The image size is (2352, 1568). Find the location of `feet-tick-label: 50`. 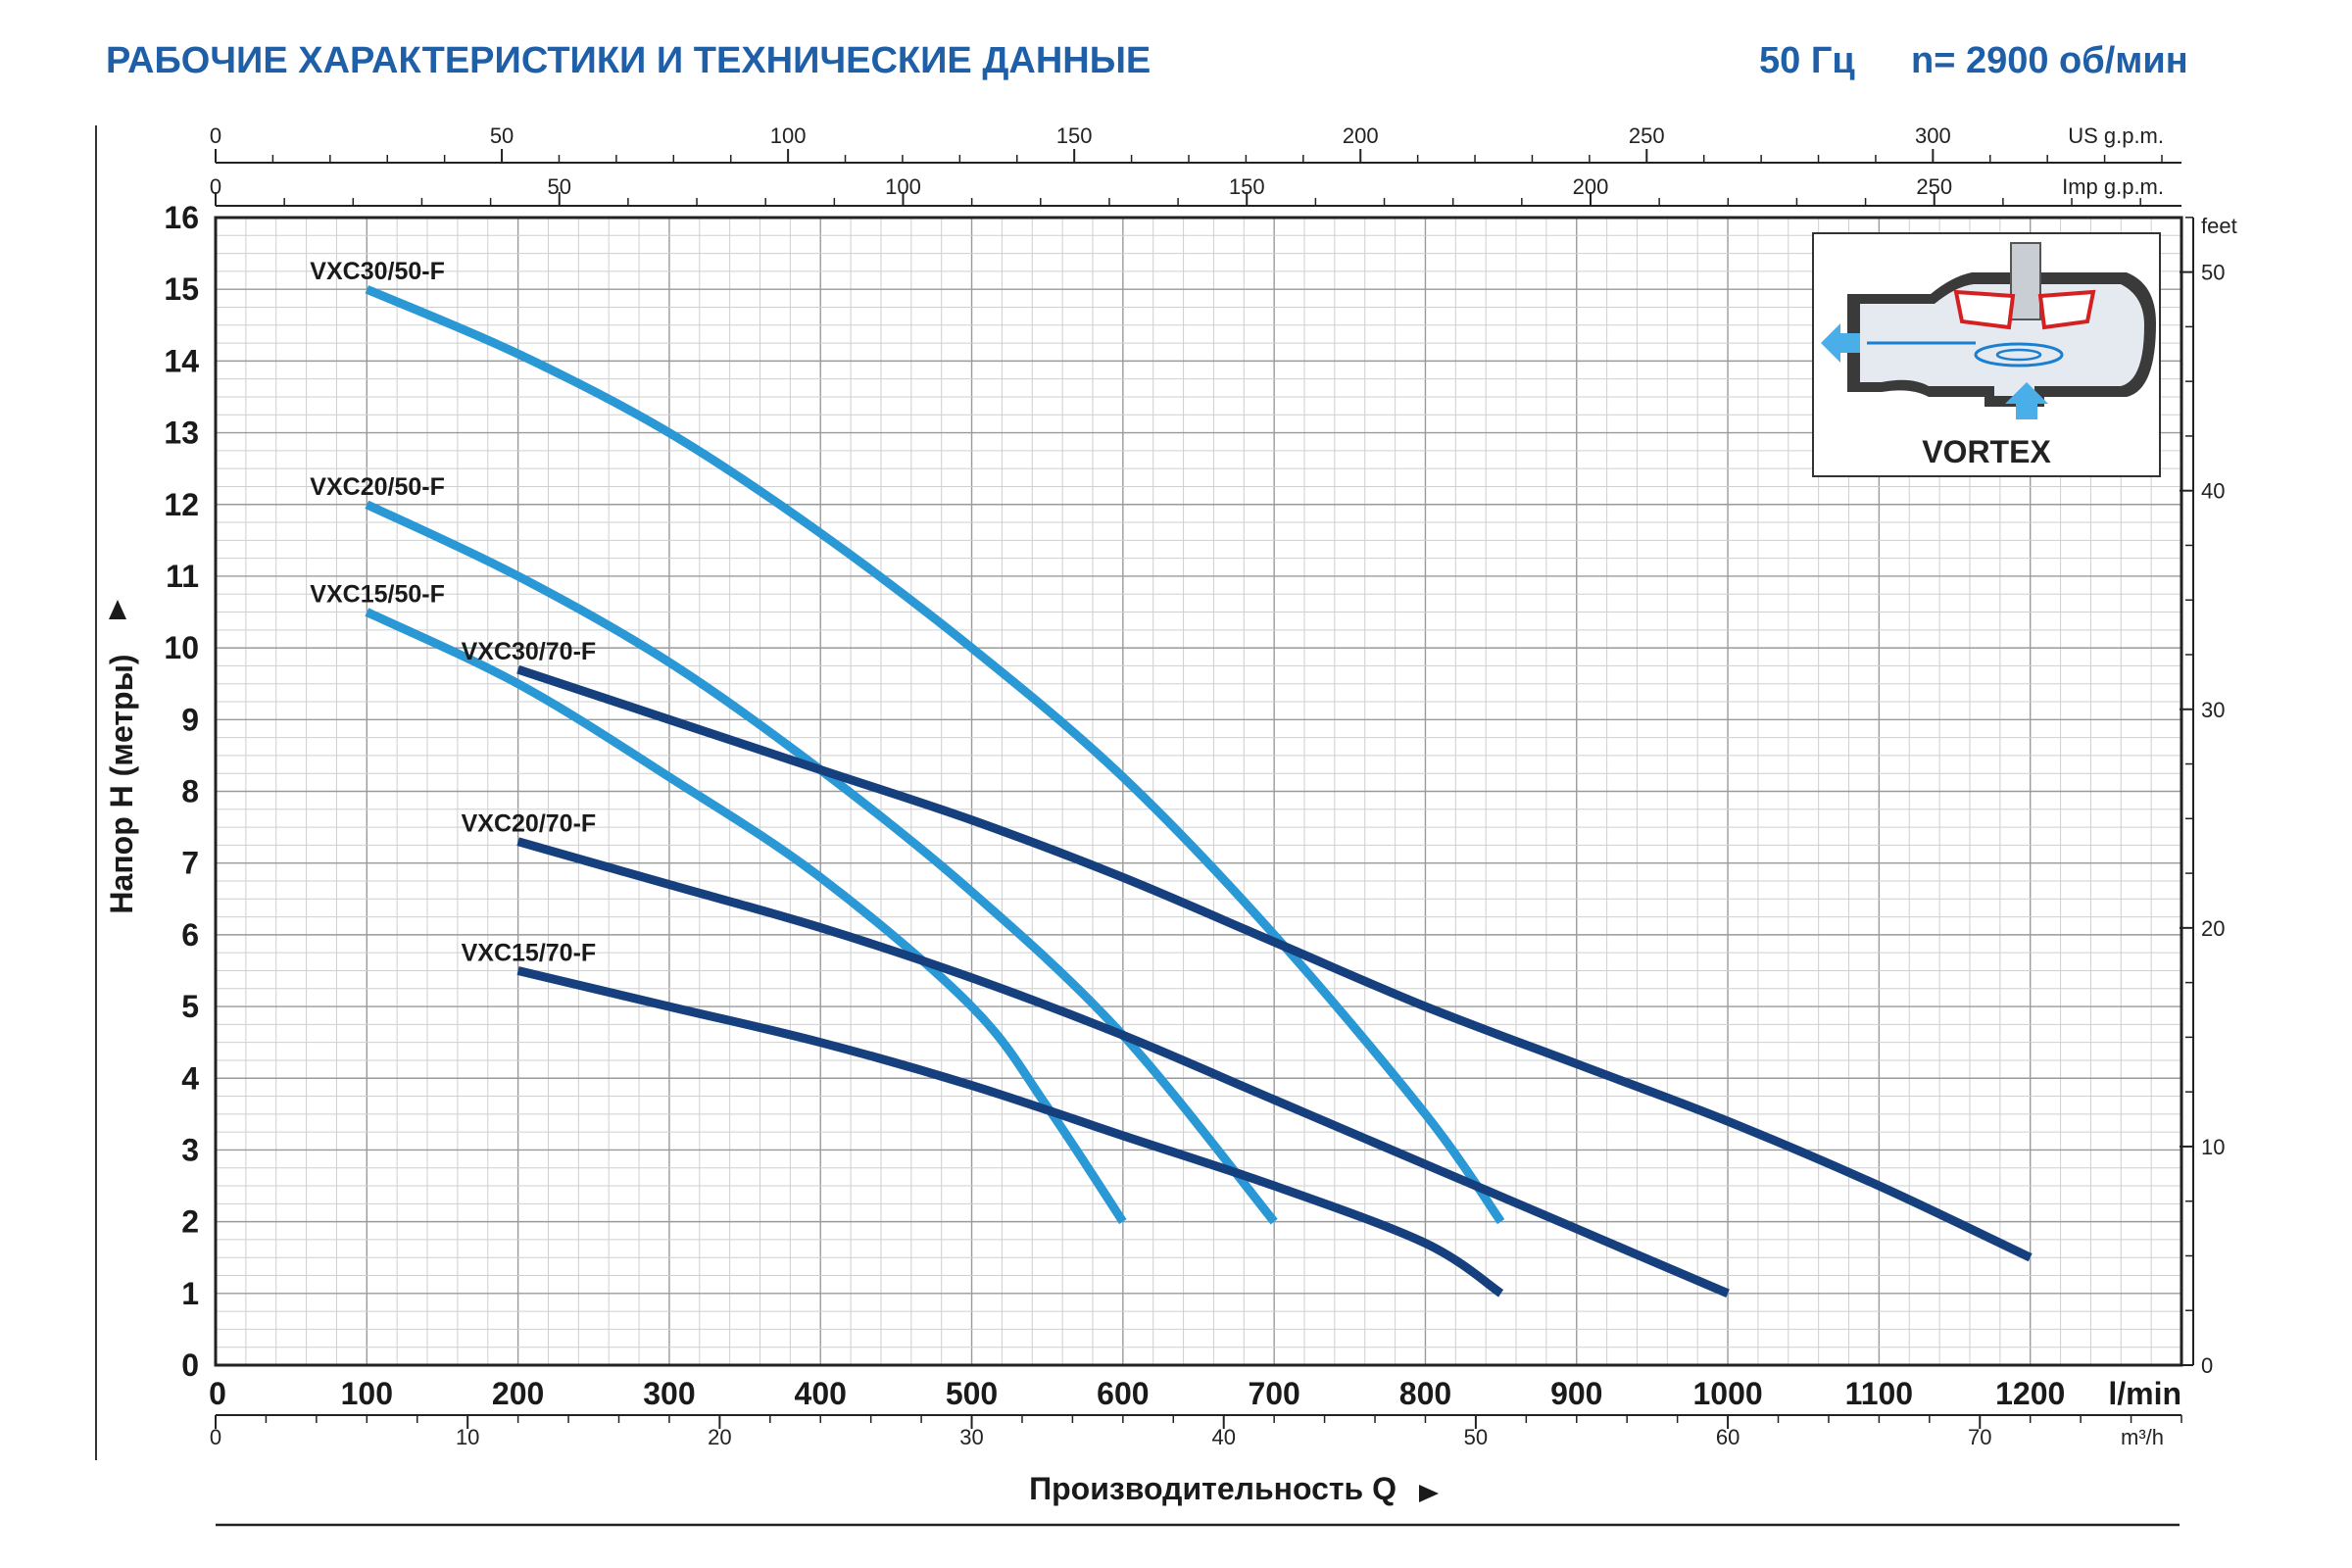

feet-tick-label: 50 is located at coordinates (2213, 273).